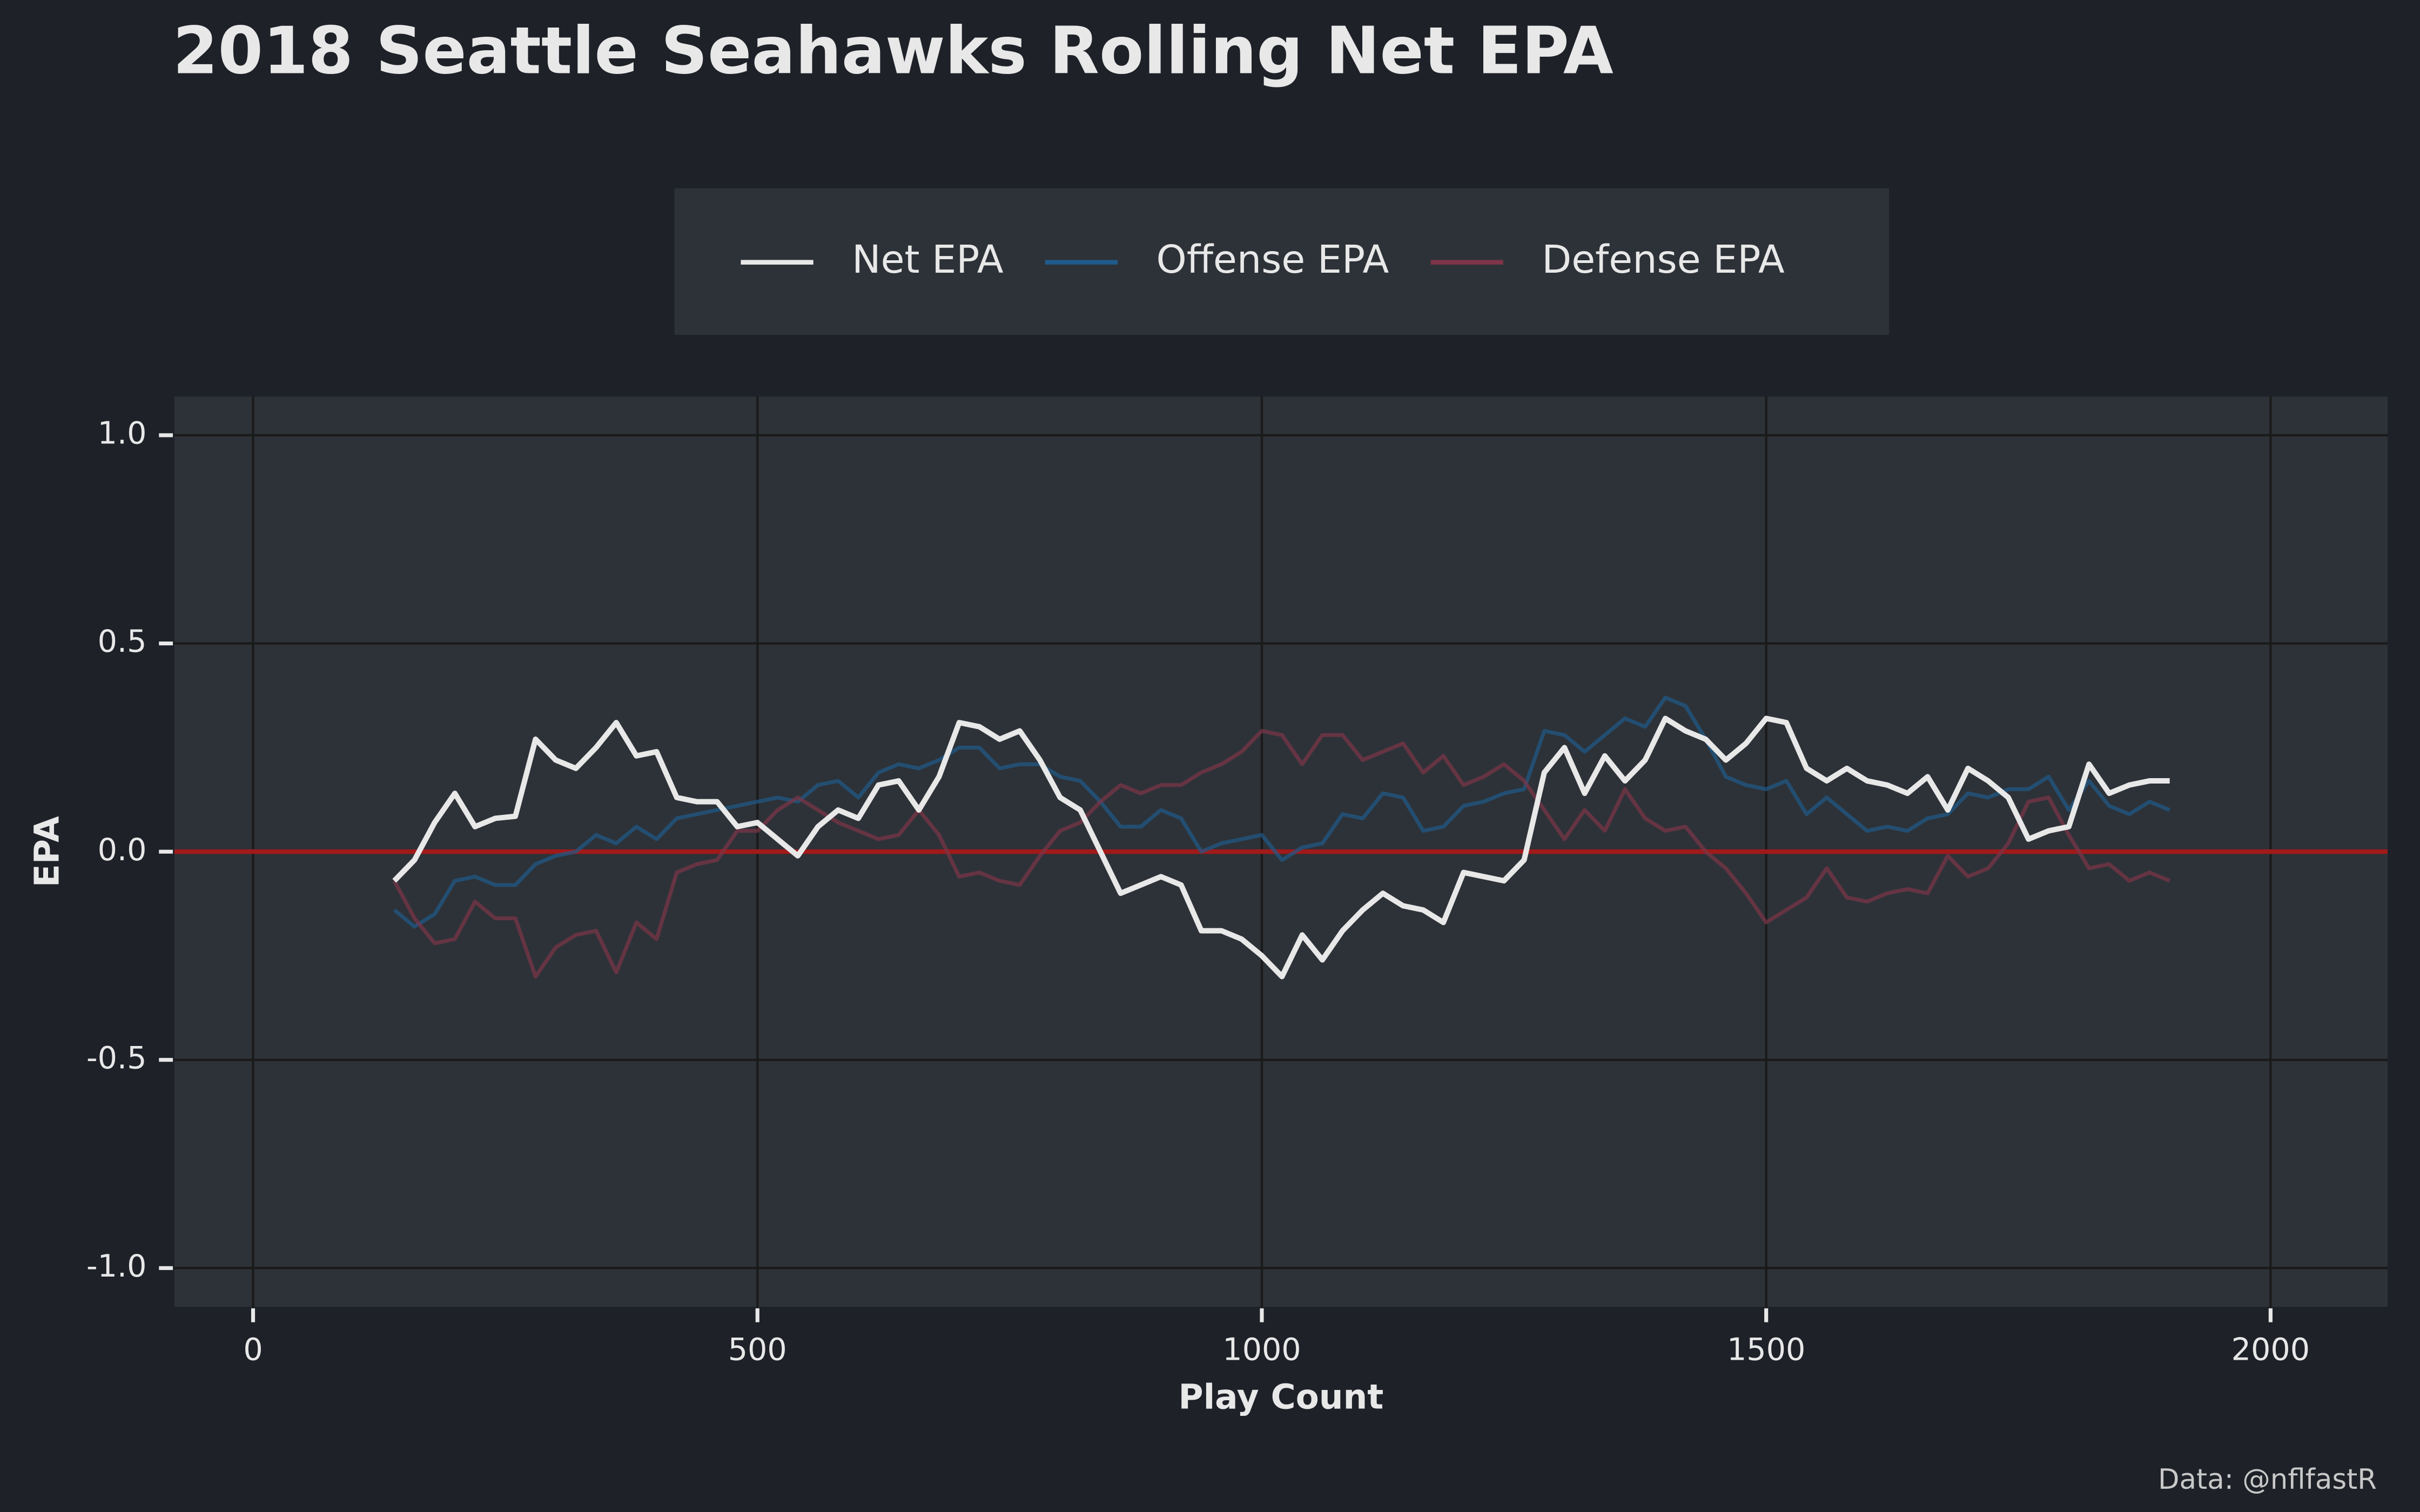 This screenshot has width=2420, height=1512. Describe the element at coordinates (1663, 259) in the screenshot. I see `legend-label: Defense EPA` at that location.